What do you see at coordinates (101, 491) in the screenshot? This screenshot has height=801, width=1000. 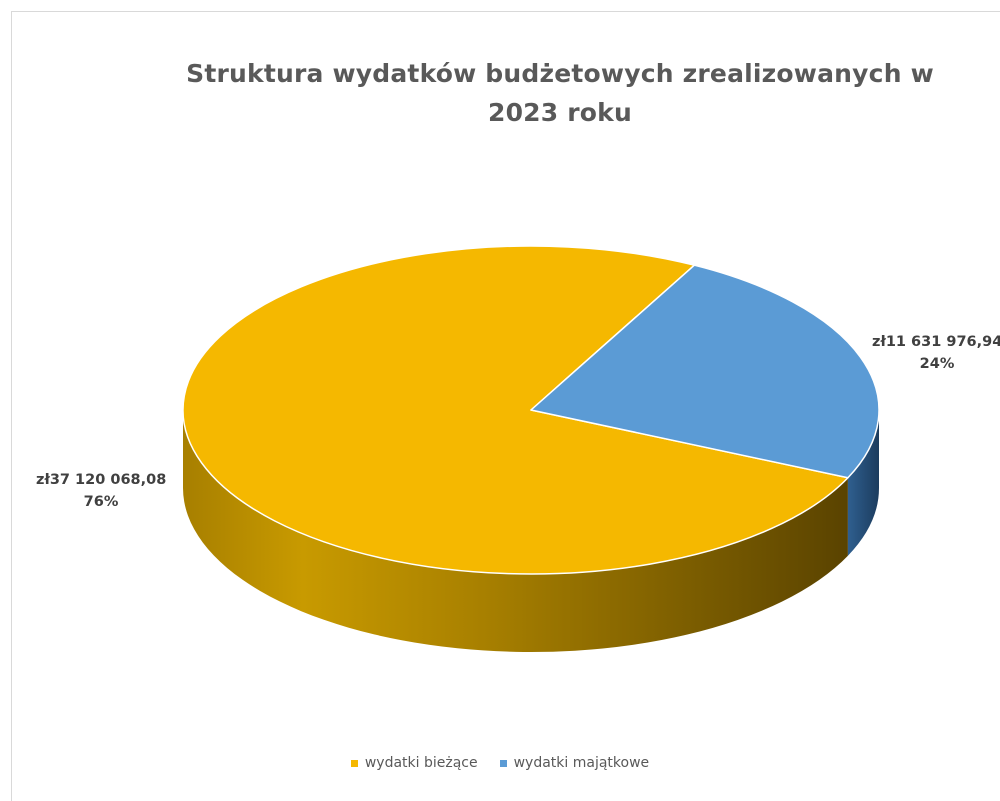 I see `data-label-wydatki-biezace: zł37 120 068,08 76%` at bounding box center [101, 491].